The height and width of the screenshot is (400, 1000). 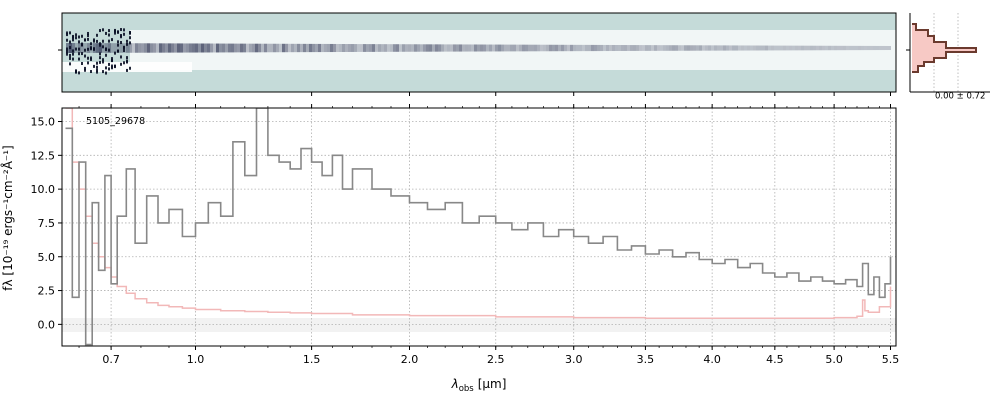 What do you see at coordinates (492, 384) in the screenshot?
I see `x-axis-label-unit: [μm]` at bounding box center [492, 384].